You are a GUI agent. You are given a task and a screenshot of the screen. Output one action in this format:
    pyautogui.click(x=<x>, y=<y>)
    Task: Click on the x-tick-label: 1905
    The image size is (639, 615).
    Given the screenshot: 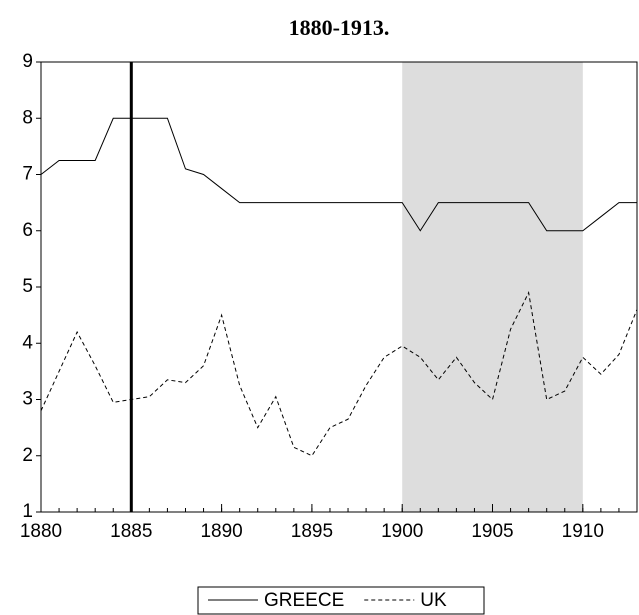 What is the action you would take?
    pyautogui.click(x=492, y=531)
    